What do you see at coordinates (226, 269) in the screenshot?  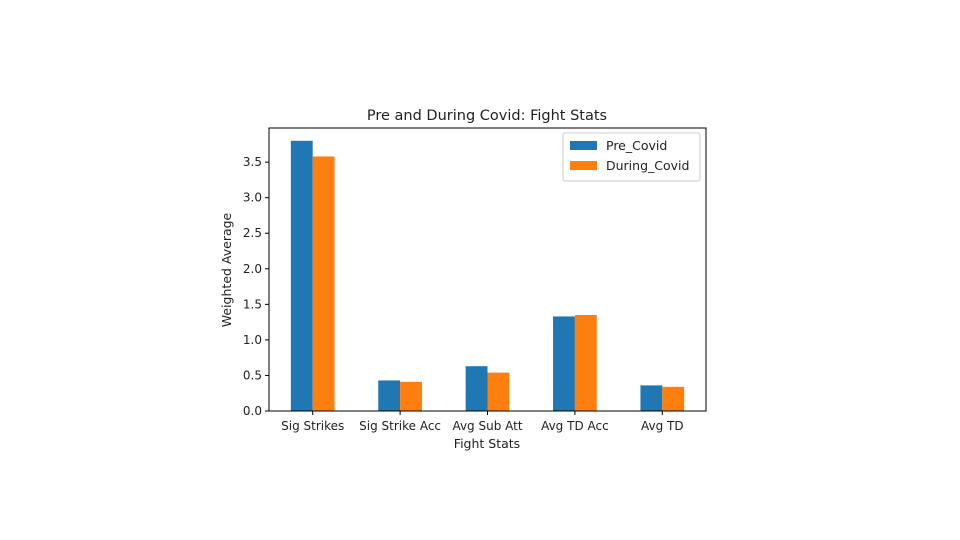 I see `y-axis-label: Weighted Average` at bounding box center [226, 269].